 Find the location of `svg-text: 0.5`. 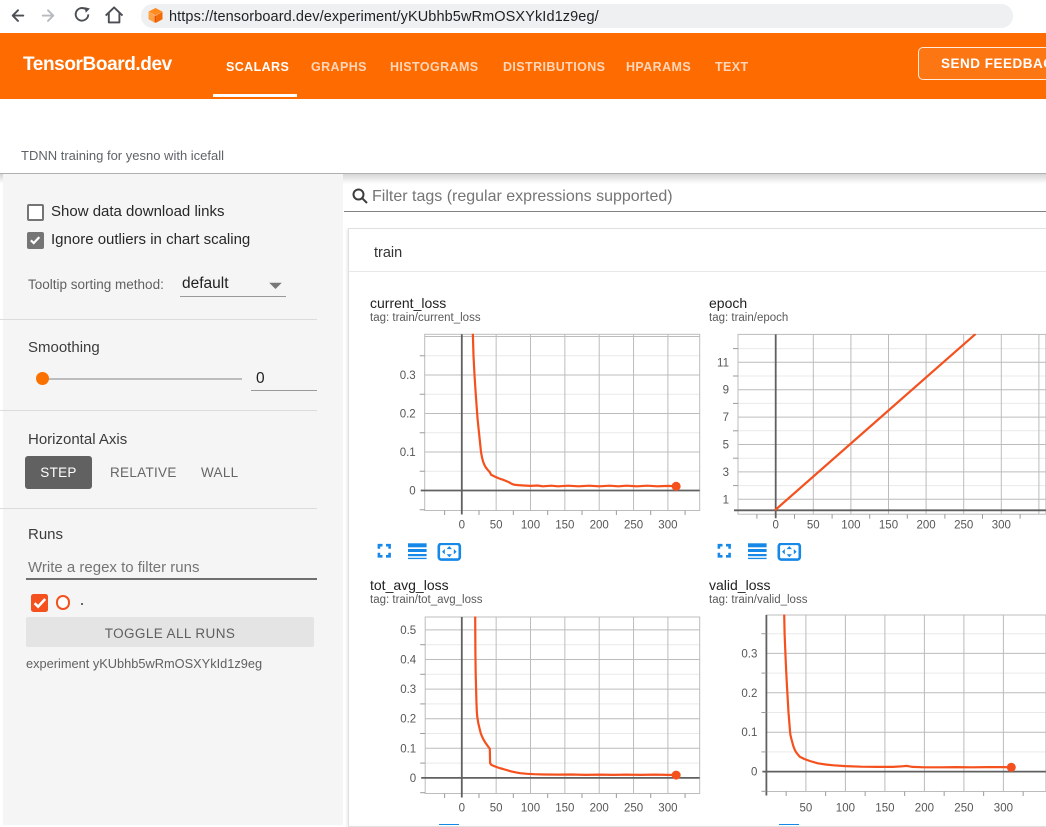

svg-text: 0.5 is located at coordinates (408, 631).